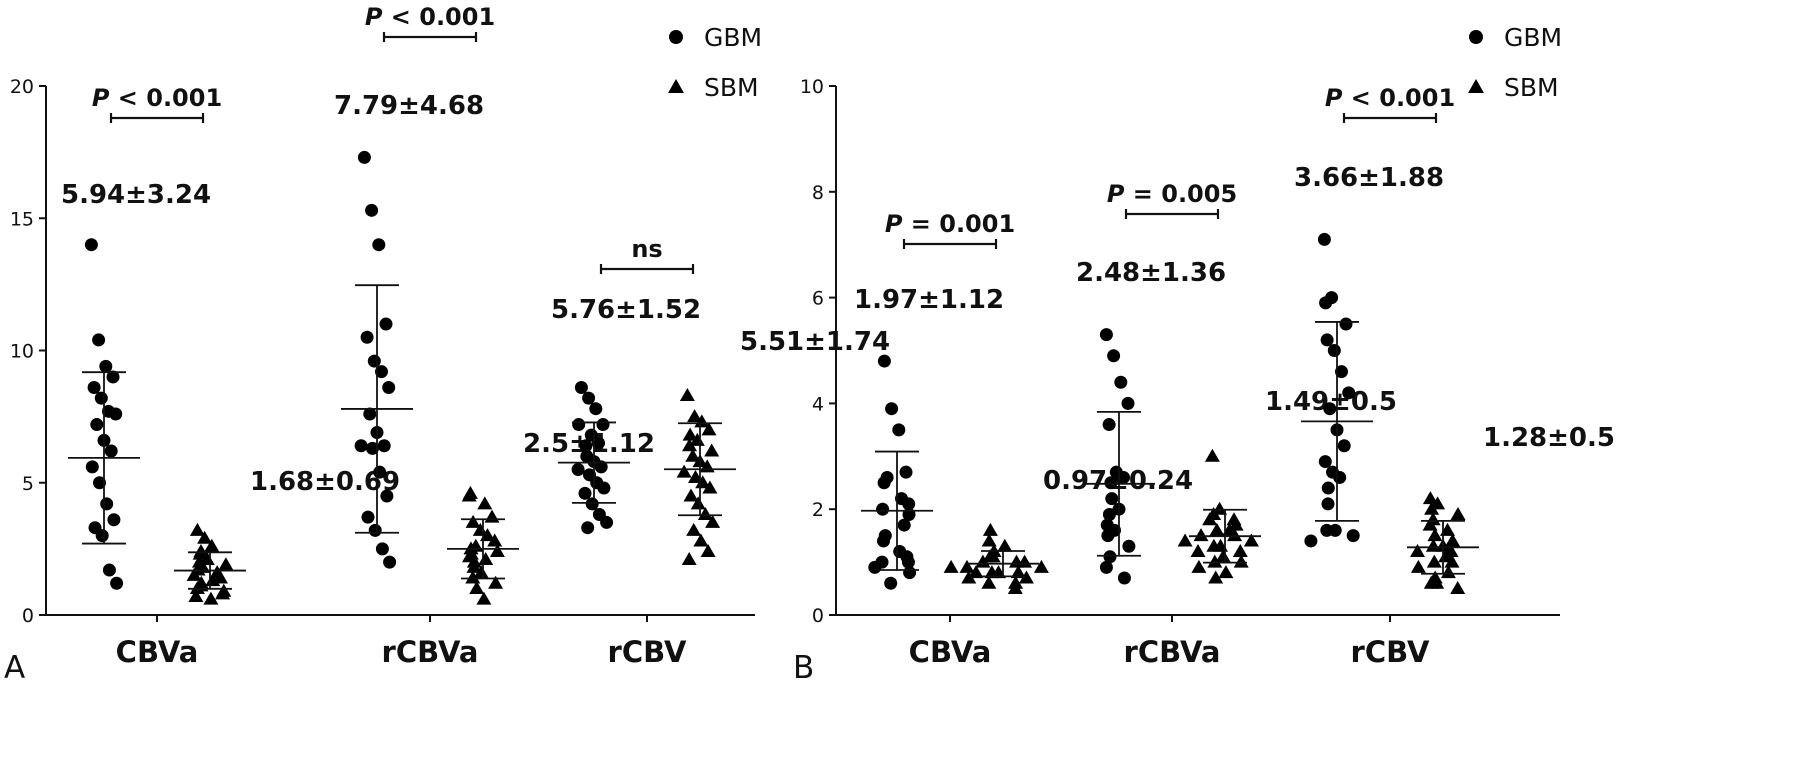 The height and width of the screenshot is (779, 1800). I want to click on y-tick-label: 15, so click(22, 219).